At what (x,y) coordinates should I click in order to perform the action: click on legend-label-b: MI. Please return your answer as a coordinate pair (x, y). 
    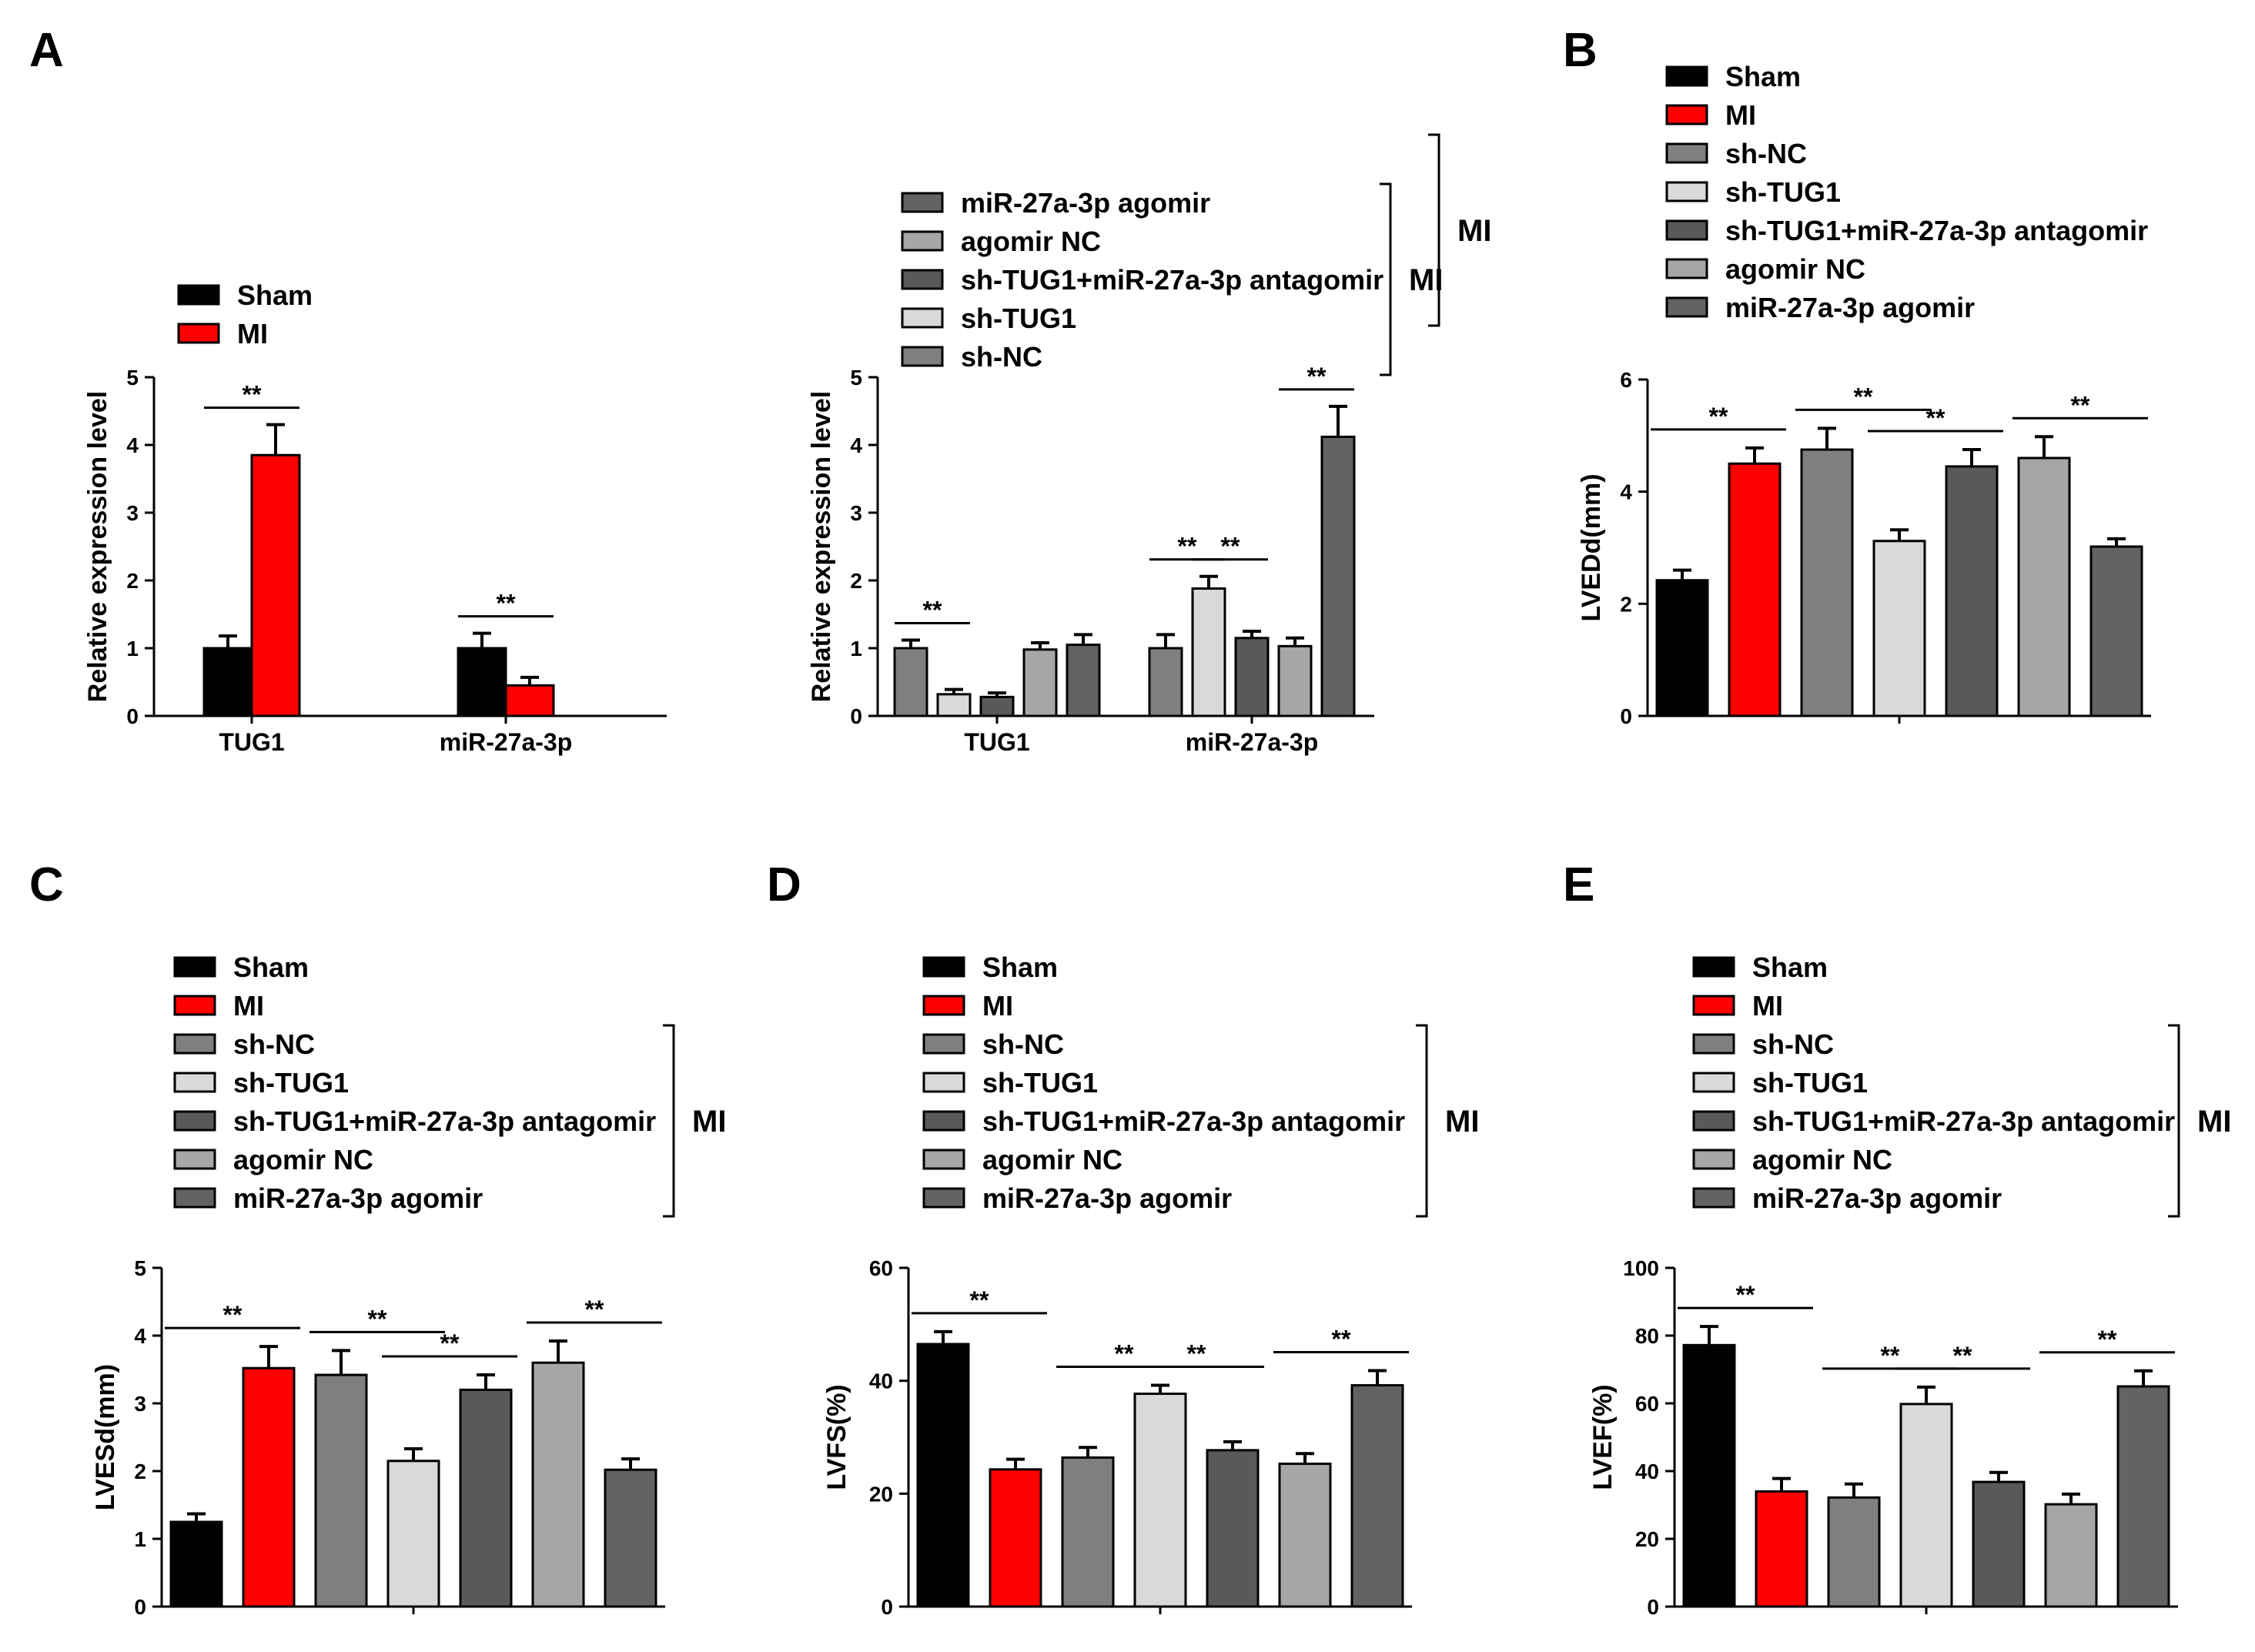
    Looking at the image, I should click on (1740, 115).